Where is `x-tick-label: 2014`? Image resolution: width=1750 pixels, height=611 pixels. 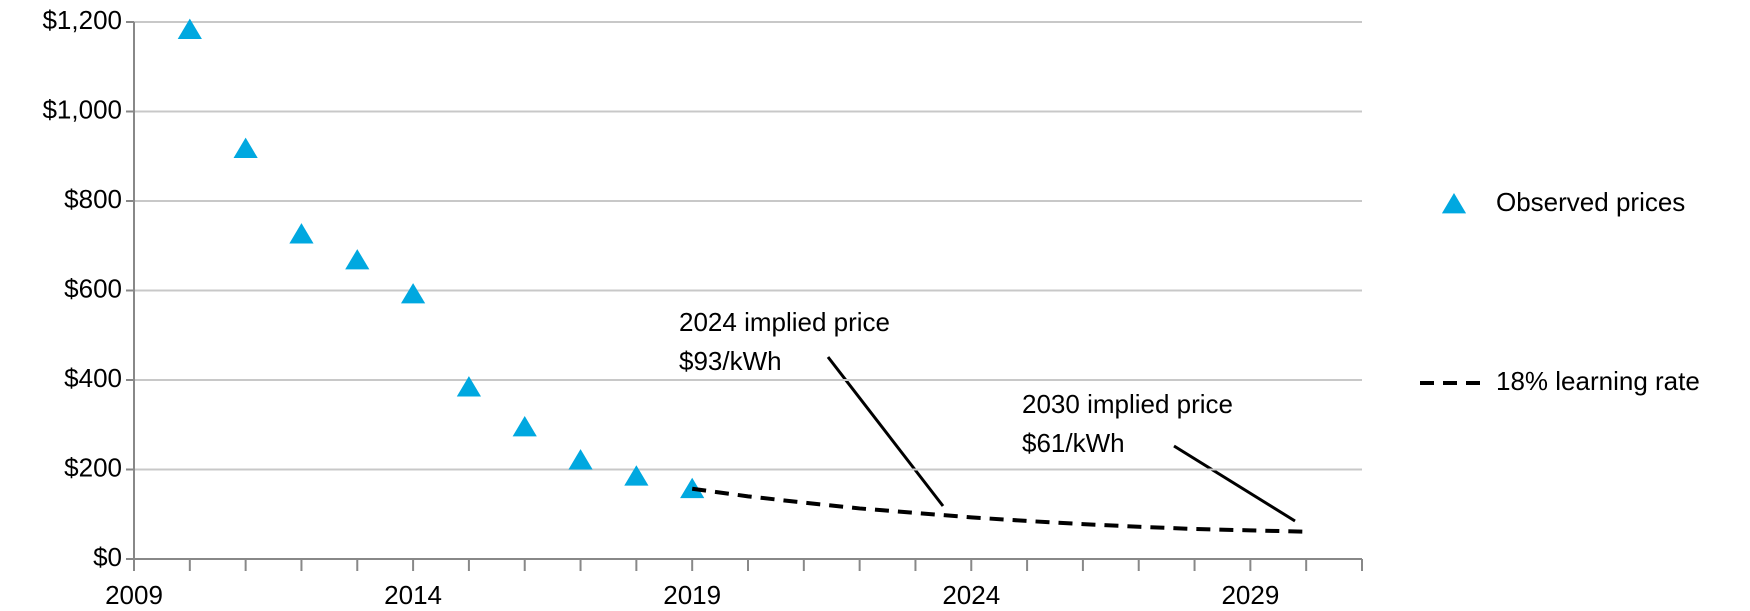
x-tick-label: 2014 is located at coordinates (413, 595).